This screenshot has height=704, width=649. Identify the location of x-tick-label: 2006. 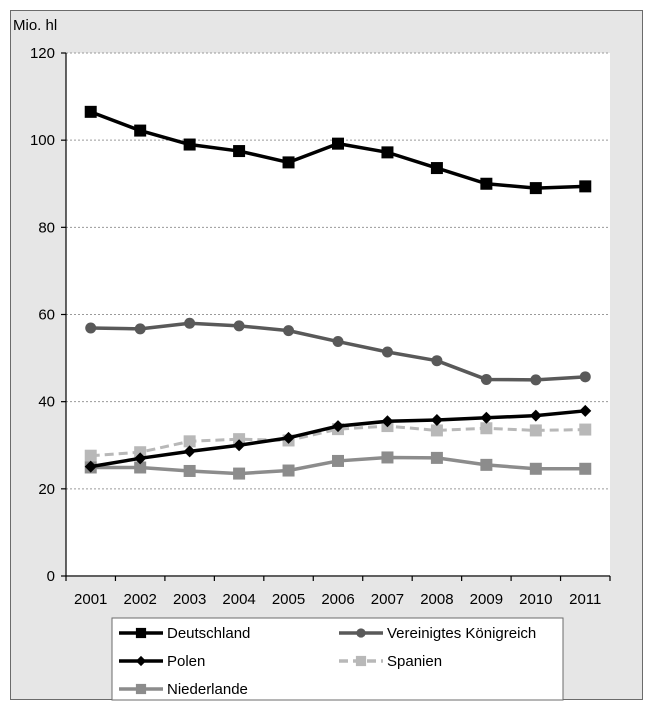
(337, 599).